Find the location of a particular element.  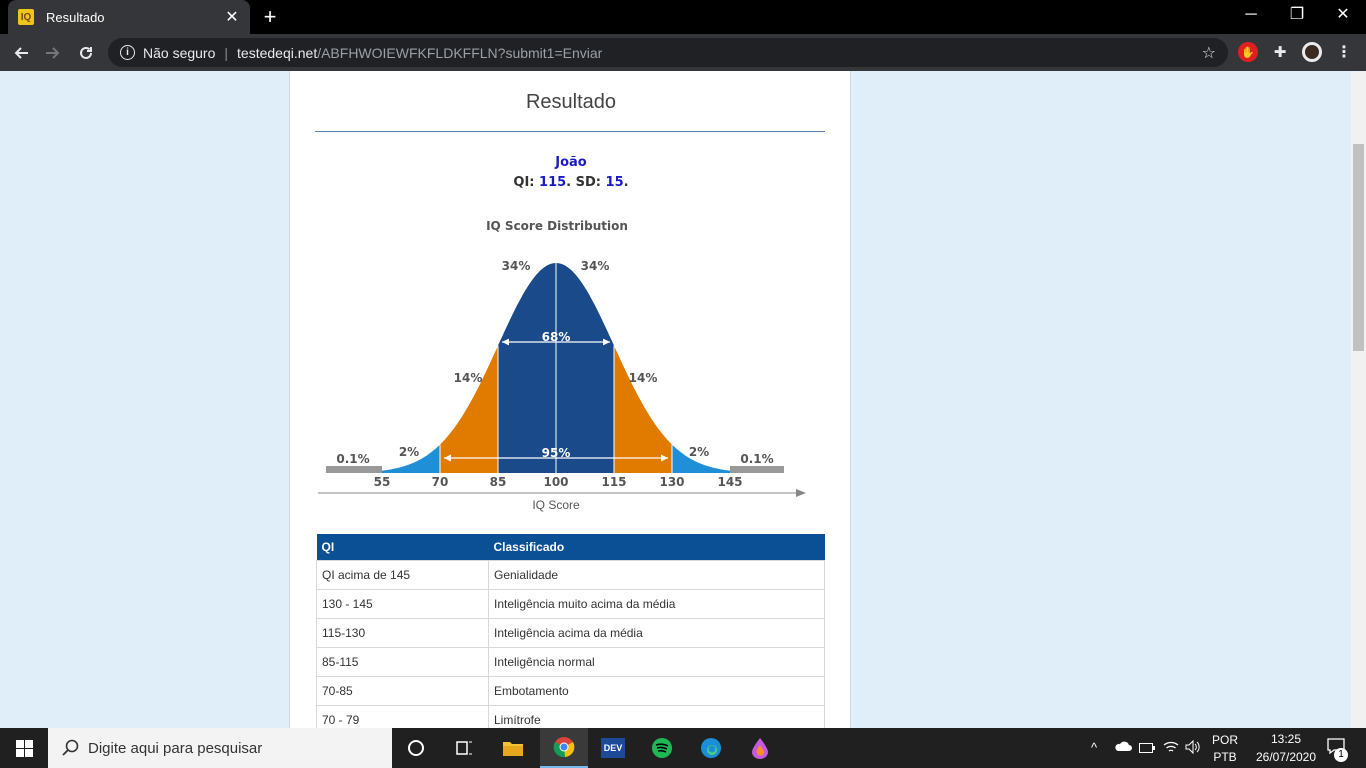

language-top: POR is located at coordinates (1224, 740).